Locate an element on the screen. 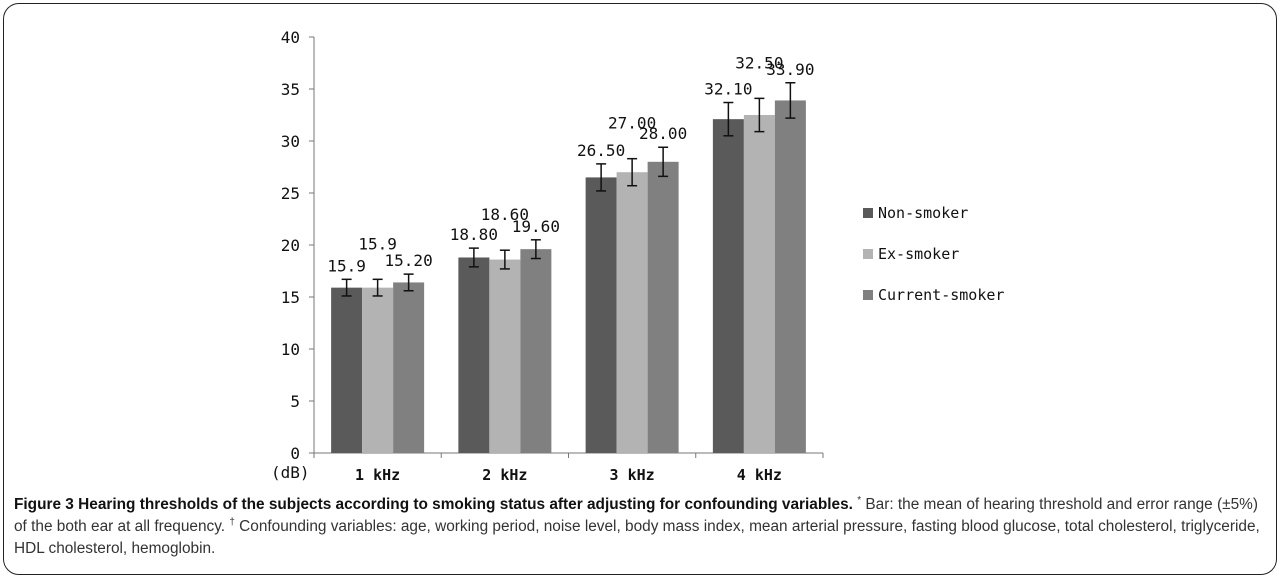 The image size is (1282, 579). y-tick-label: 40 is located at coordinates (290, 37).